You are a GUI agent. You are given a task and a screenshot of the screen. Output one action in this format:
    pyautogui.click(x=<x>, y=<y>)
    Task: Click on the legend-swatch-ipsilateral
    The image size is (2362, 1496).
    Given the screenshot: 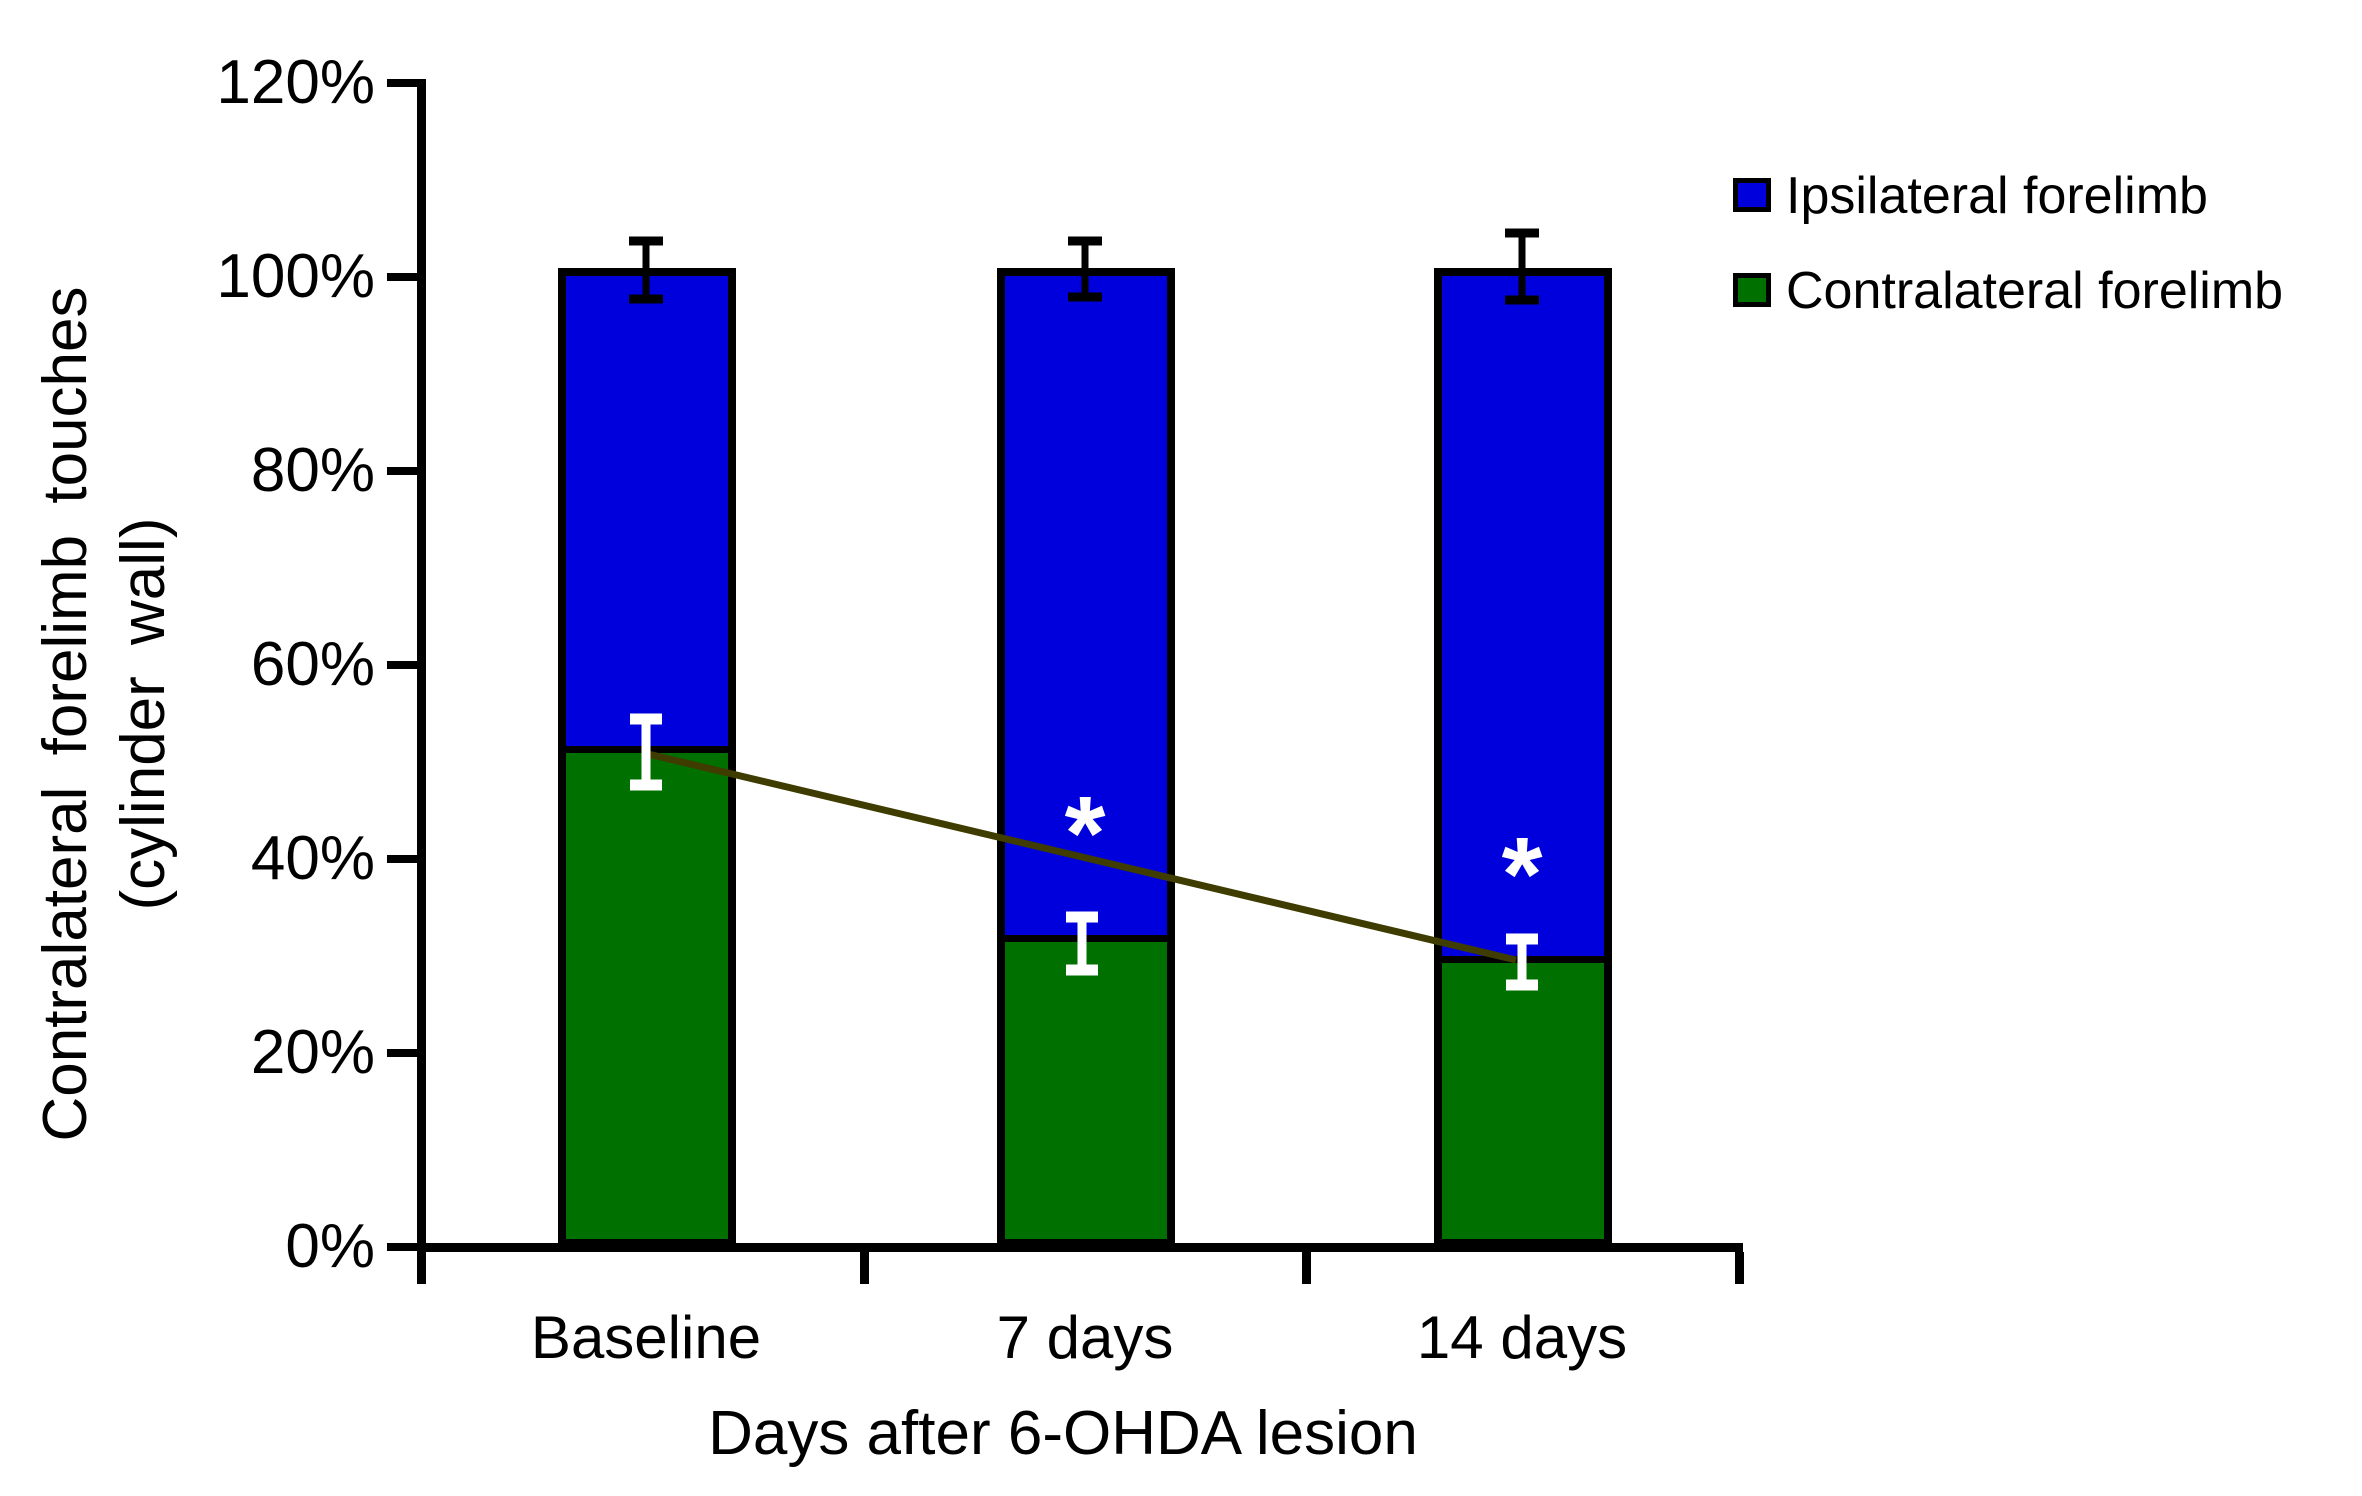 What is the action you would take?
    pyautogui.click(x=1752, y=195)
    